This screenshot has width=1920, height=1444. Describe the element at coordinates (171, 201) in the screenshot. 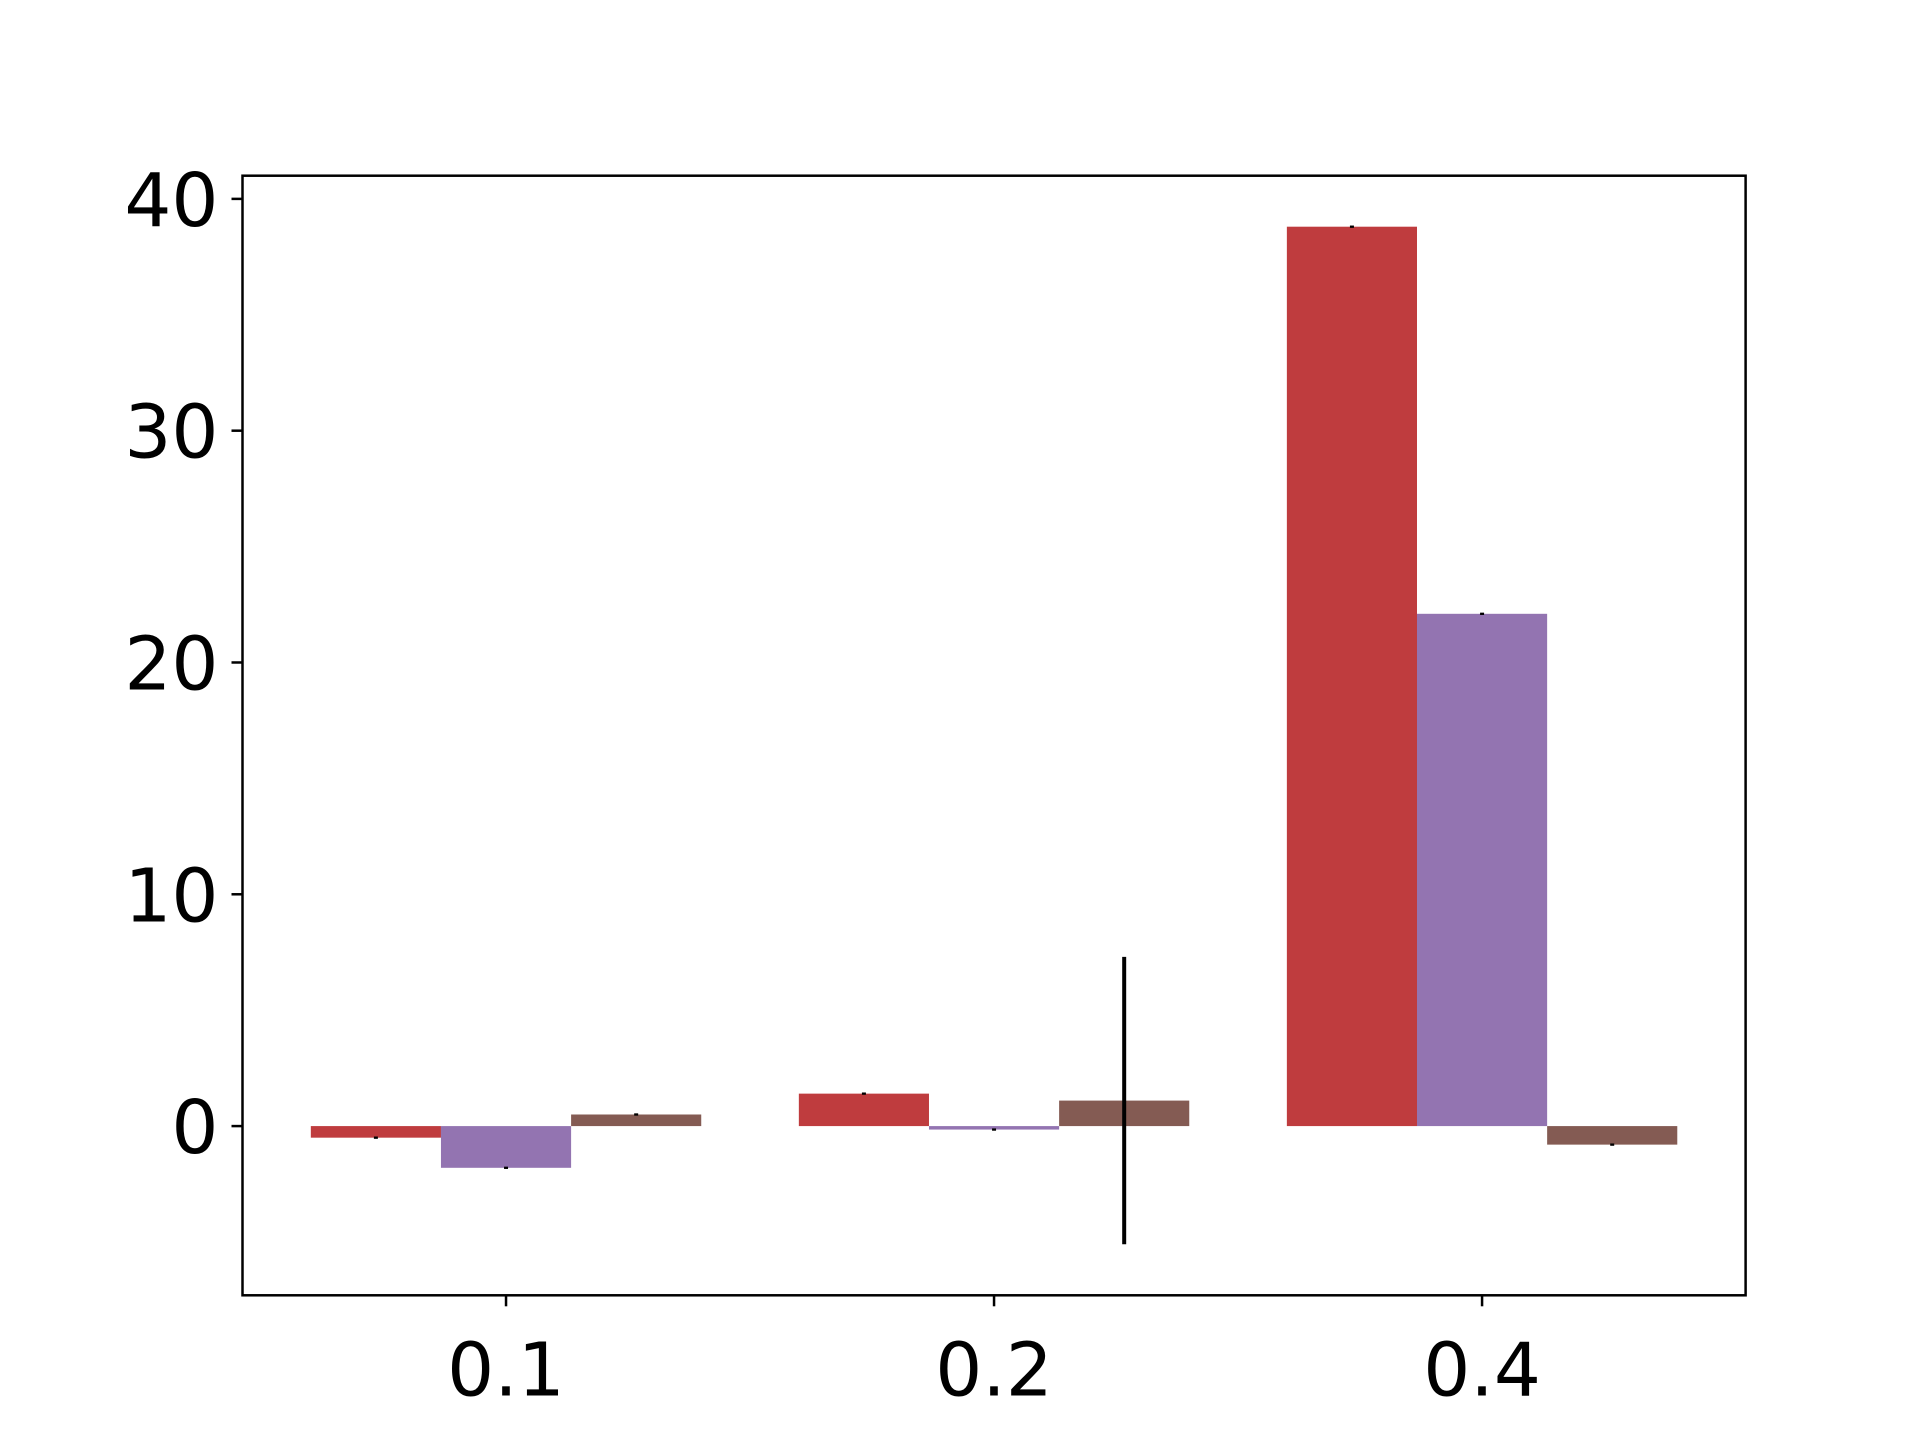

I see `y-tick-label: 40` at that location.